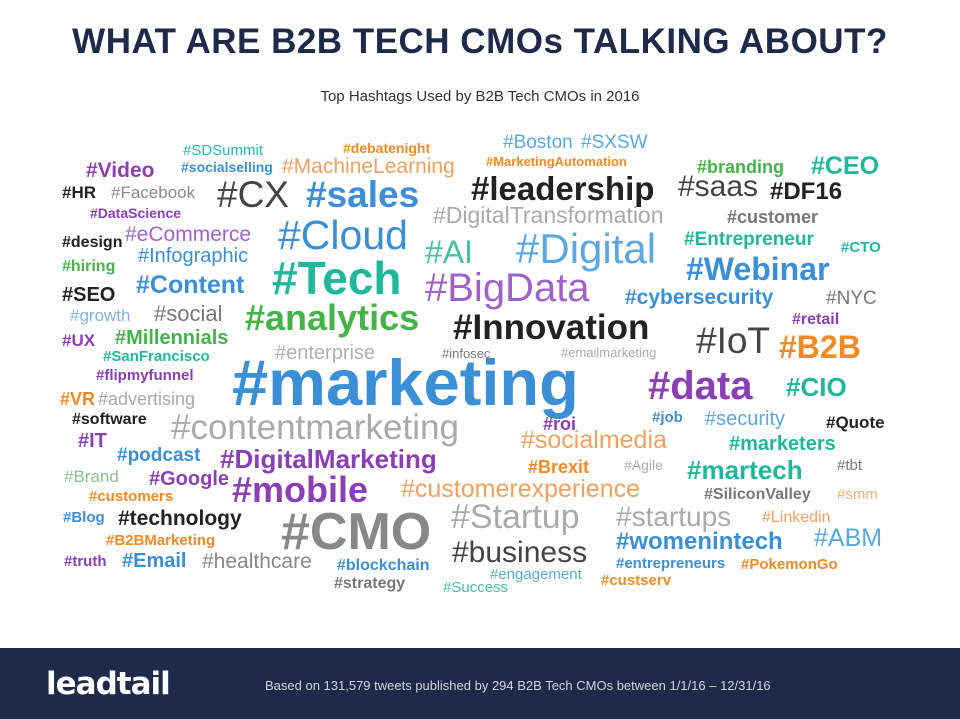 This screenshot has height=719, width=960. Describe the element at coordinates (131, 496) in the screenshot. I see `hashtag-customers: #customers` at that location.